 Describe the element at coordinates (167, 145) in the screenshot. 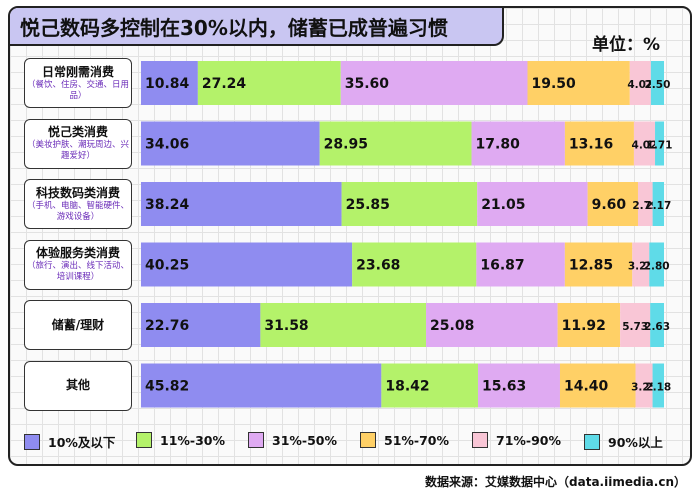

I see `data-label: 34.06` at that location.